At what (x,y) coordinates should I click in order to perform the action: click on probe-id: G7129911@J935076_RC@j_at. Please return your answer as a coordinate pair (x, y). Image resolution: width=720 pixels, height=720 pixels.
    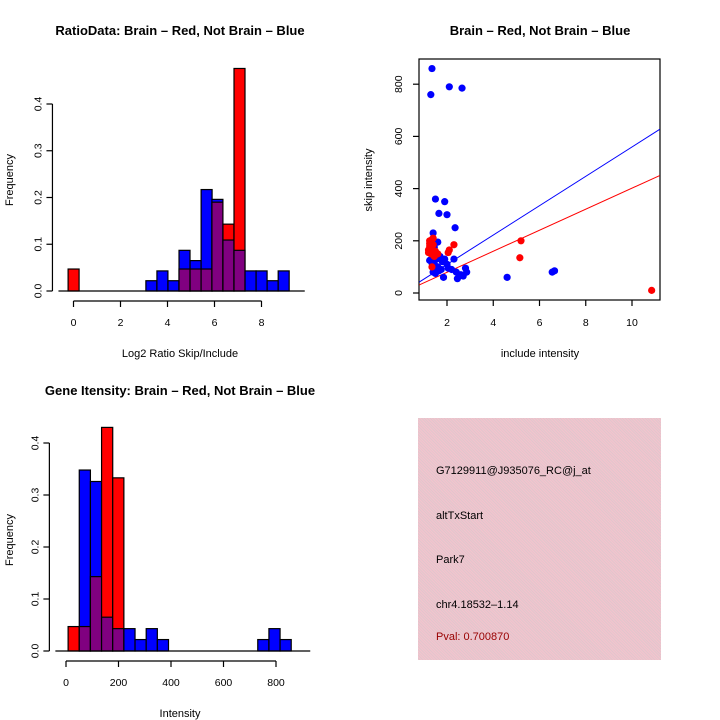
    Looking at the image, I should click on (513, 471).